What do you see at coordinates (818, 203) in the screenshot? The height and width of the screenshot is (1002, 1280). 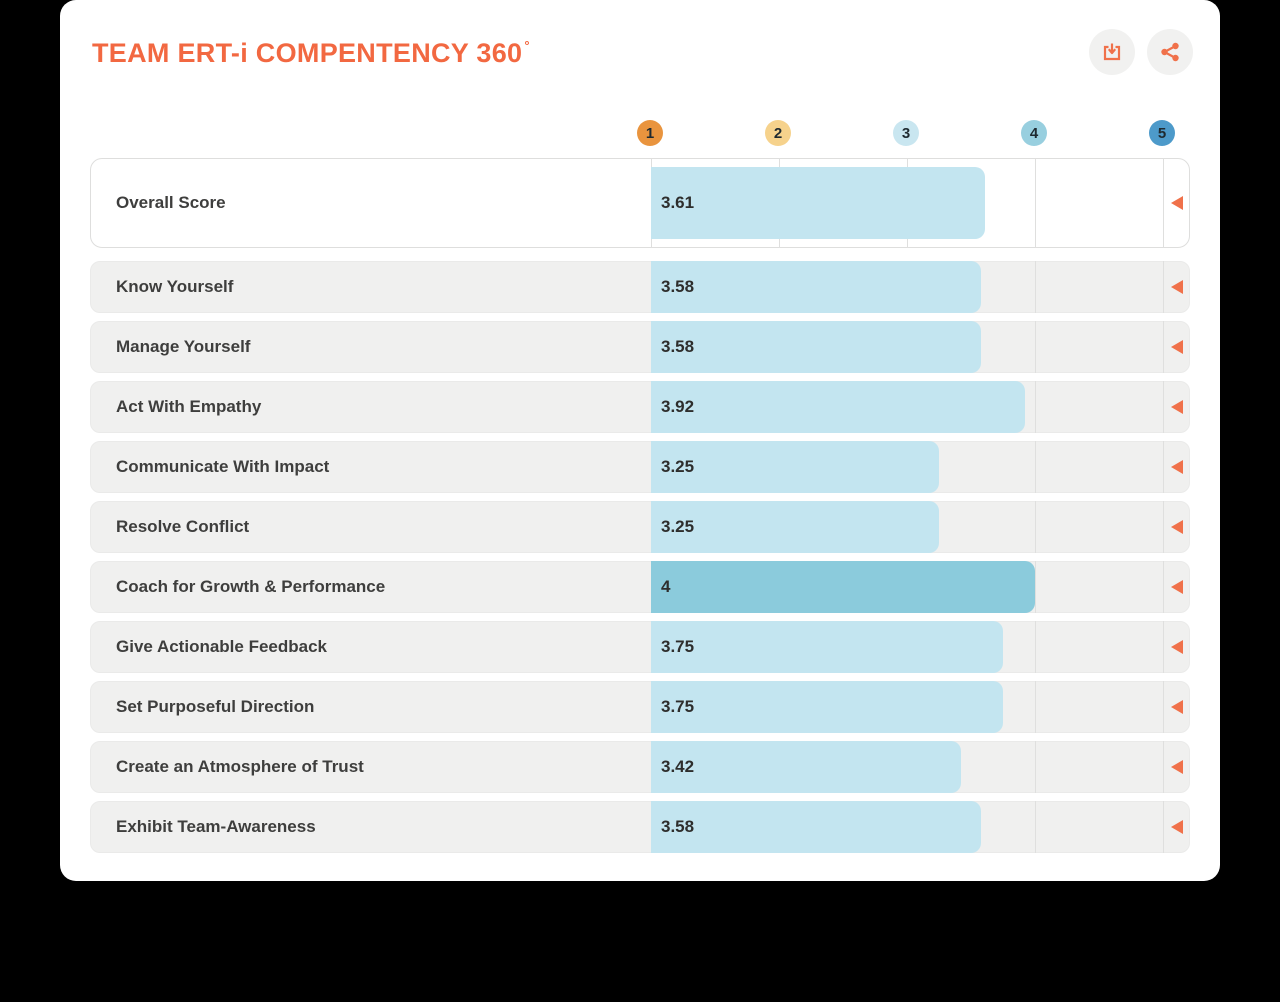 I see `score-bar: 3.61` at bounding box center [818, 203].